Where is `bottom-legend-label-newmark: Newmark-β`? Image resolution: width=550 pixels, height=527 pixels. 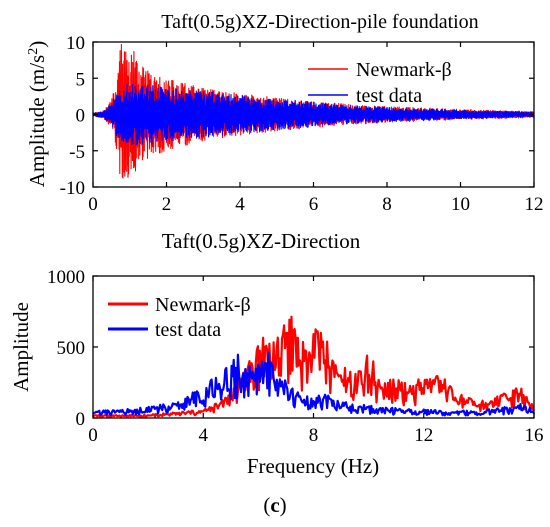
bottom-legend-label-newmark: Newmark-β is located at coordinates (203, 305).